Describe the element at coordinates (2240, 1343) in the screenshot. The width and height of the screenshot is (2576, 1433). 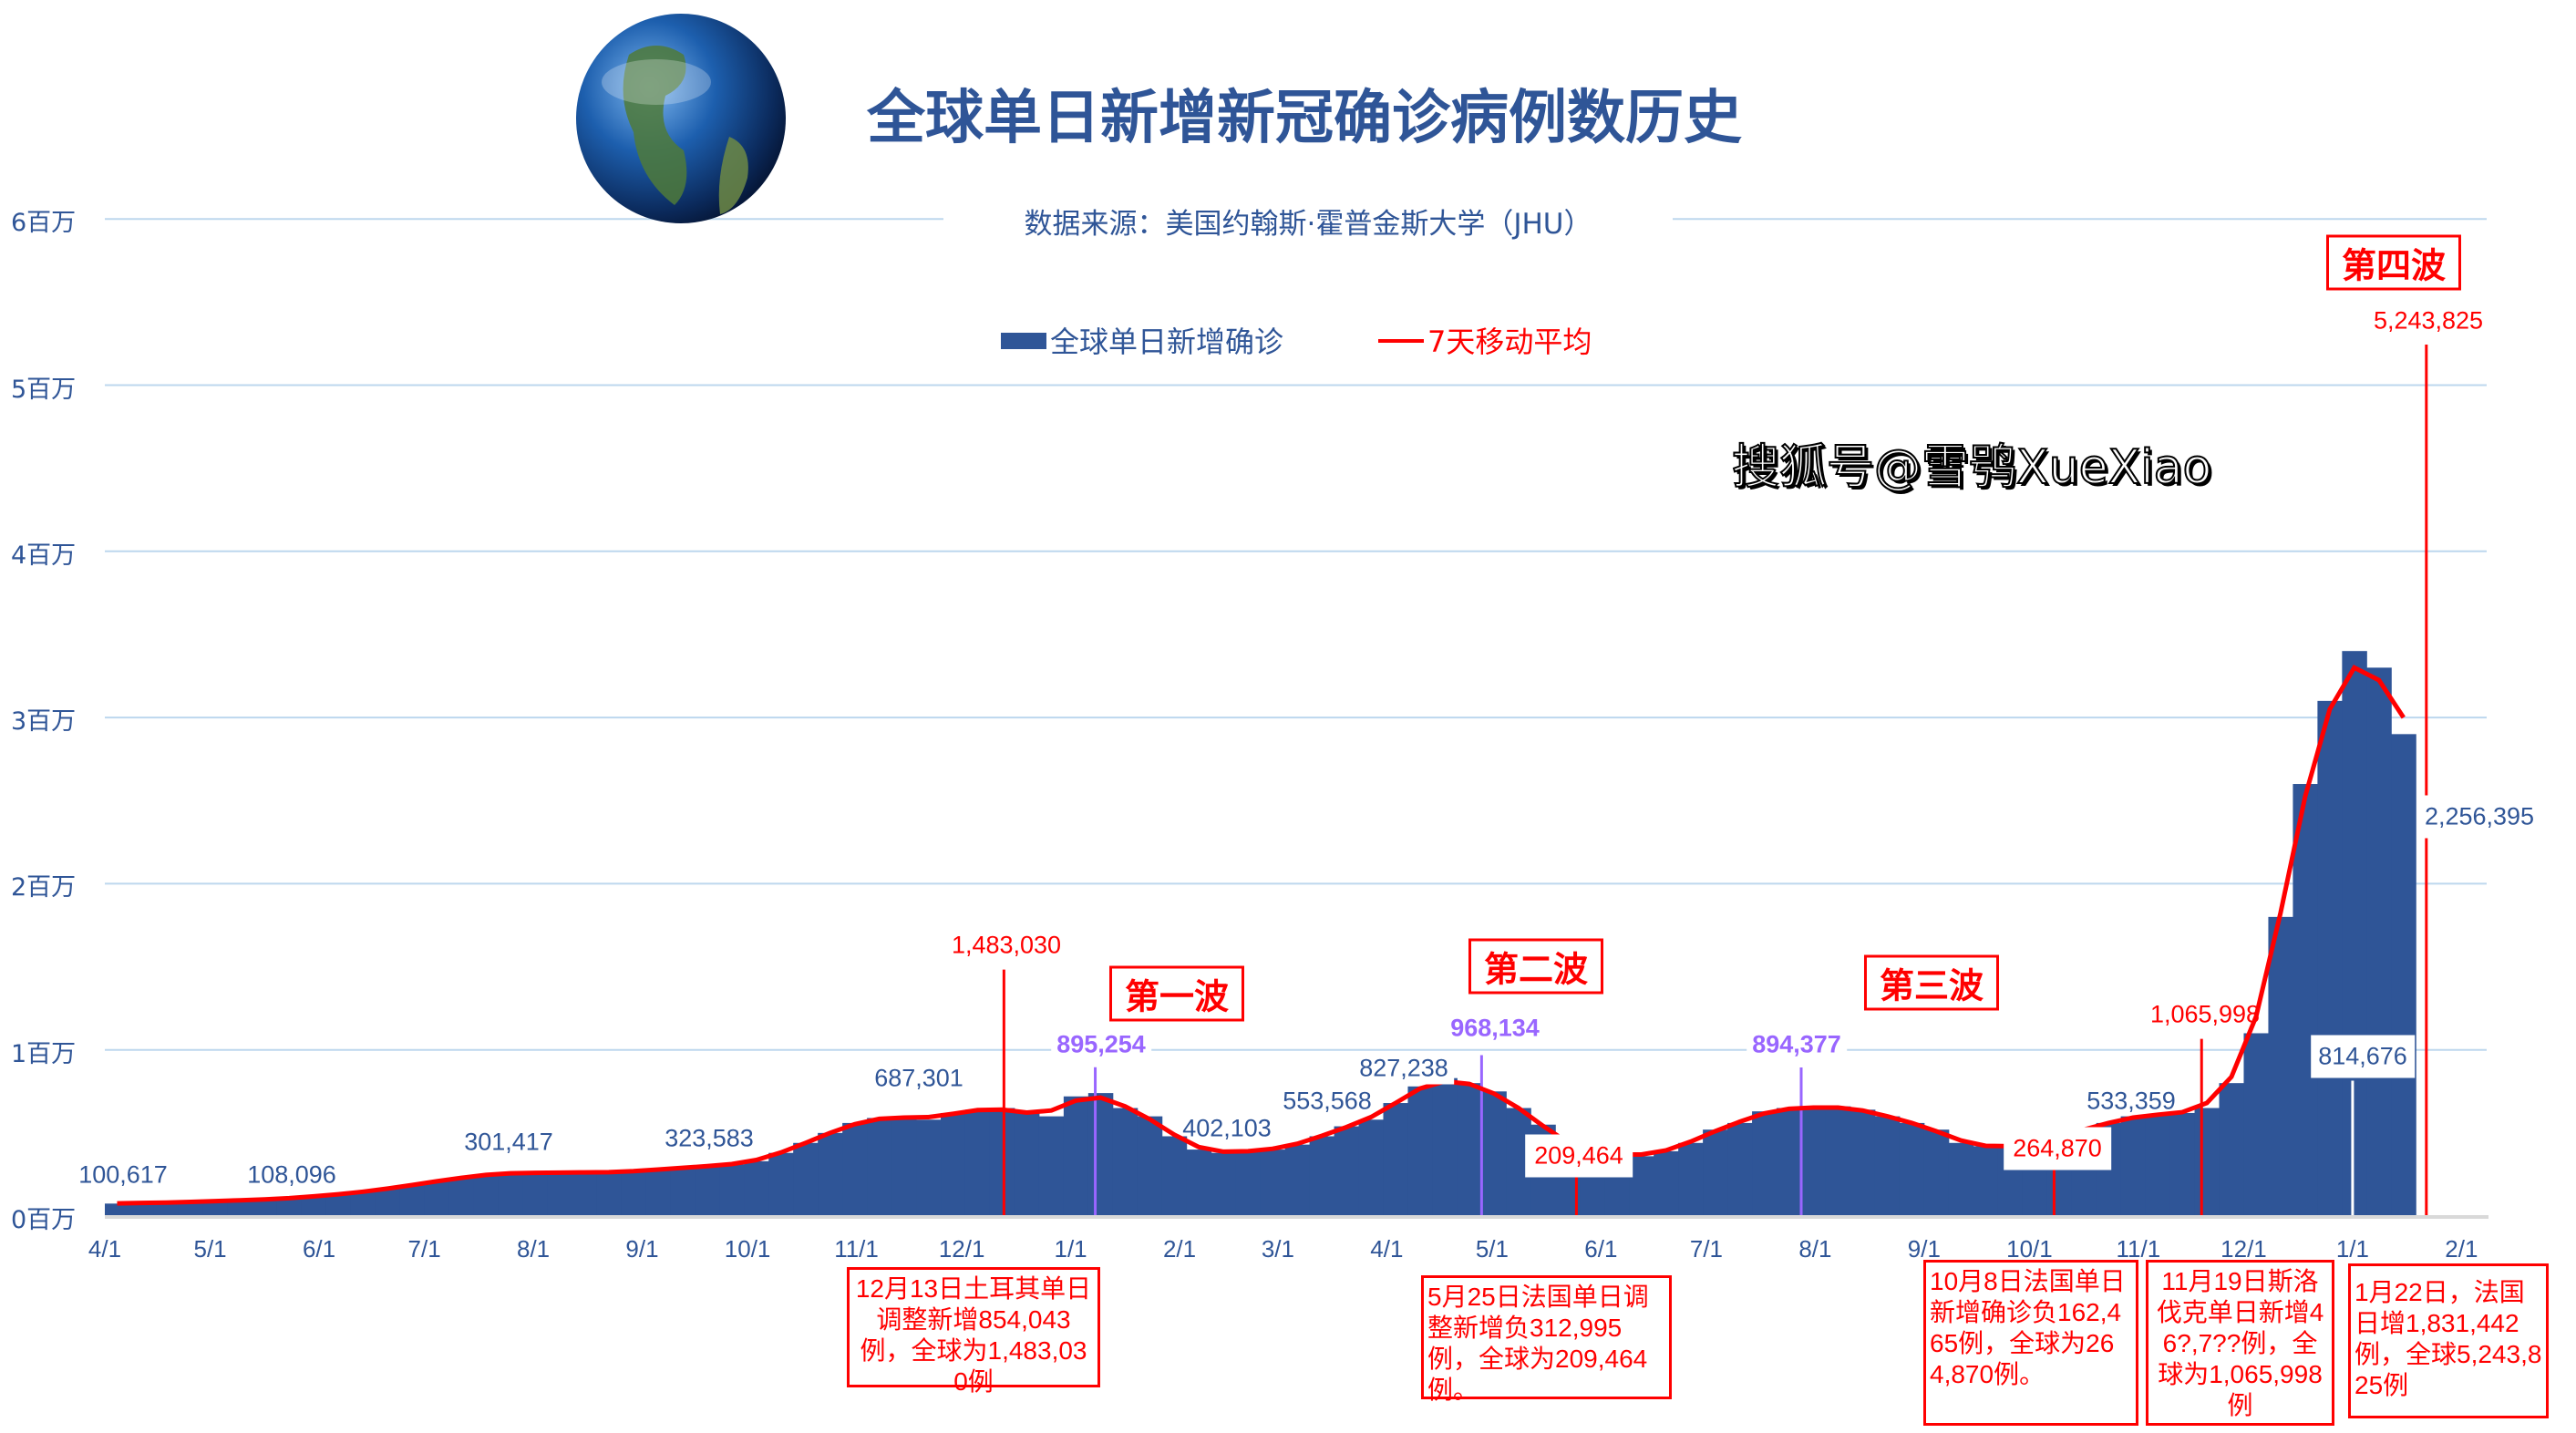
I see `note-box: 11月19日斯洛伐克单日新增46?,7??例，全球为1,065,998例` at that location.